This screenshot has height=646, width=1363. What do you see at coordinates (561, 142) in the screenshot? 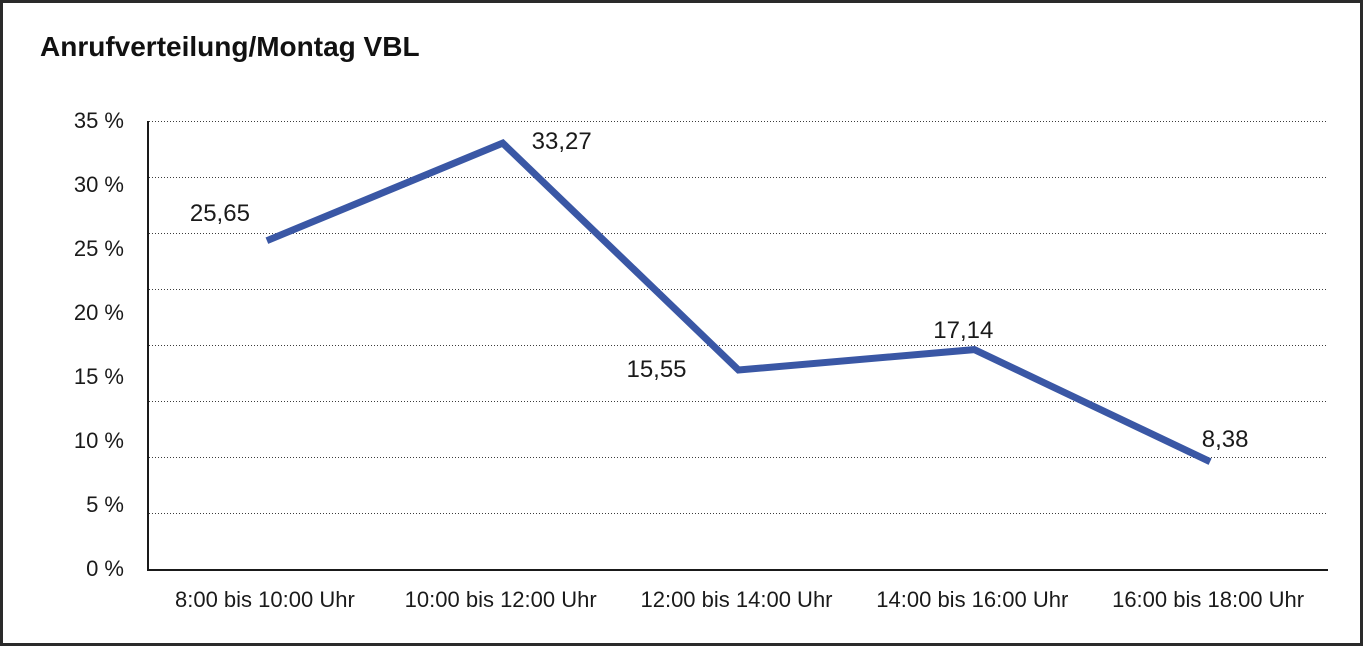
I see `data-point-label: 33,27` at bounding box center [561, 142].